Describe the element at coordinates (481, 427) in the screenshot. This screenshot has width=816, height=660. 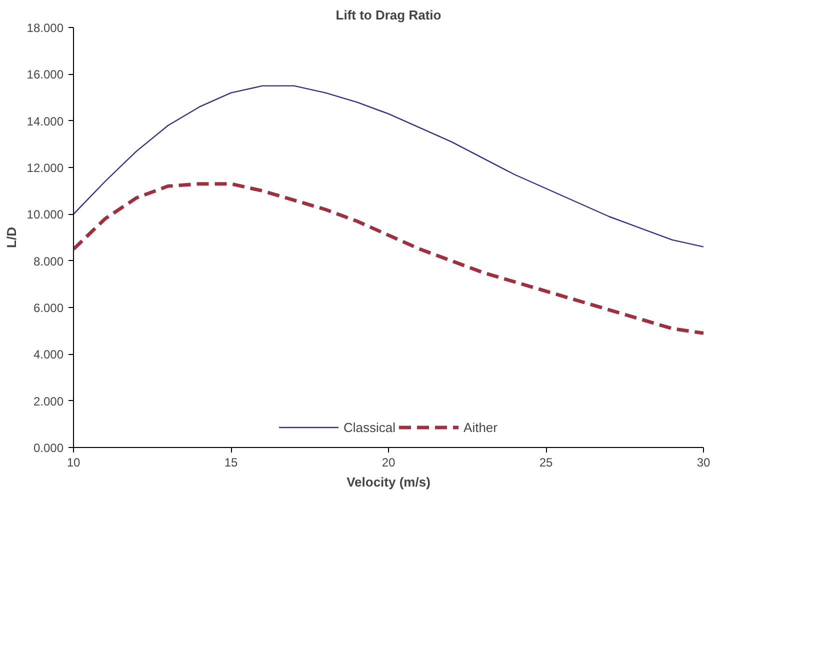
I see `legend-label: Aither` at that location.